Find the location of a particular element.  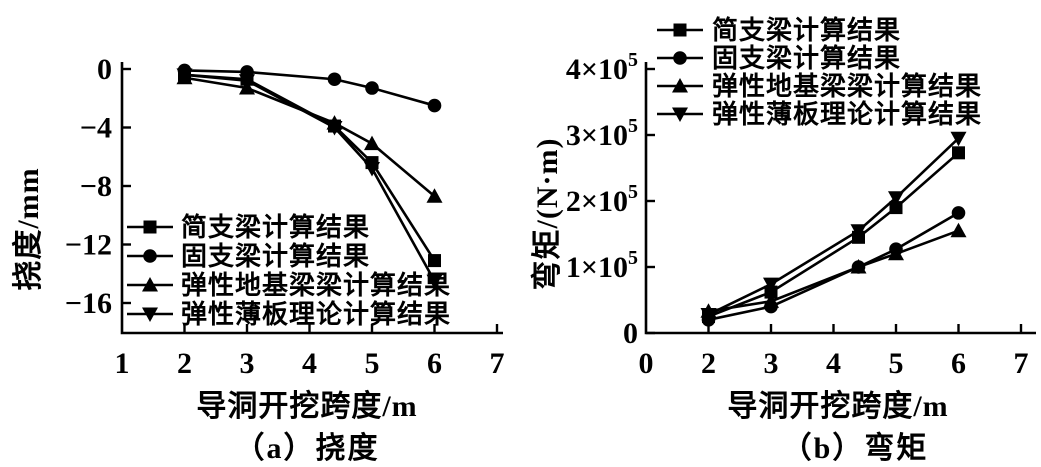

y-tick-label: −8 is located at coordinates (96, 186).